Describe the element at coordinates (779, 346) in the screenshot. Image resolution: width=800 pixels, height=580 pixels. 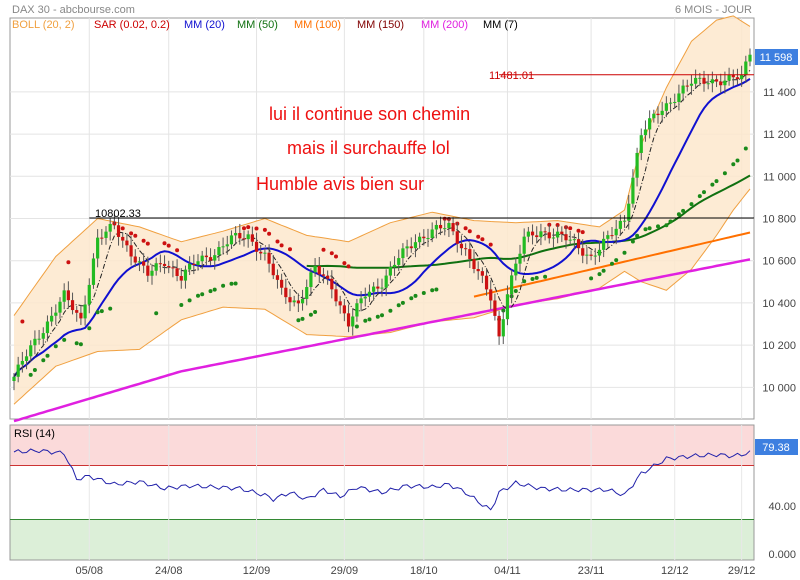
I see `price-tick-label: 10 200` at that location.